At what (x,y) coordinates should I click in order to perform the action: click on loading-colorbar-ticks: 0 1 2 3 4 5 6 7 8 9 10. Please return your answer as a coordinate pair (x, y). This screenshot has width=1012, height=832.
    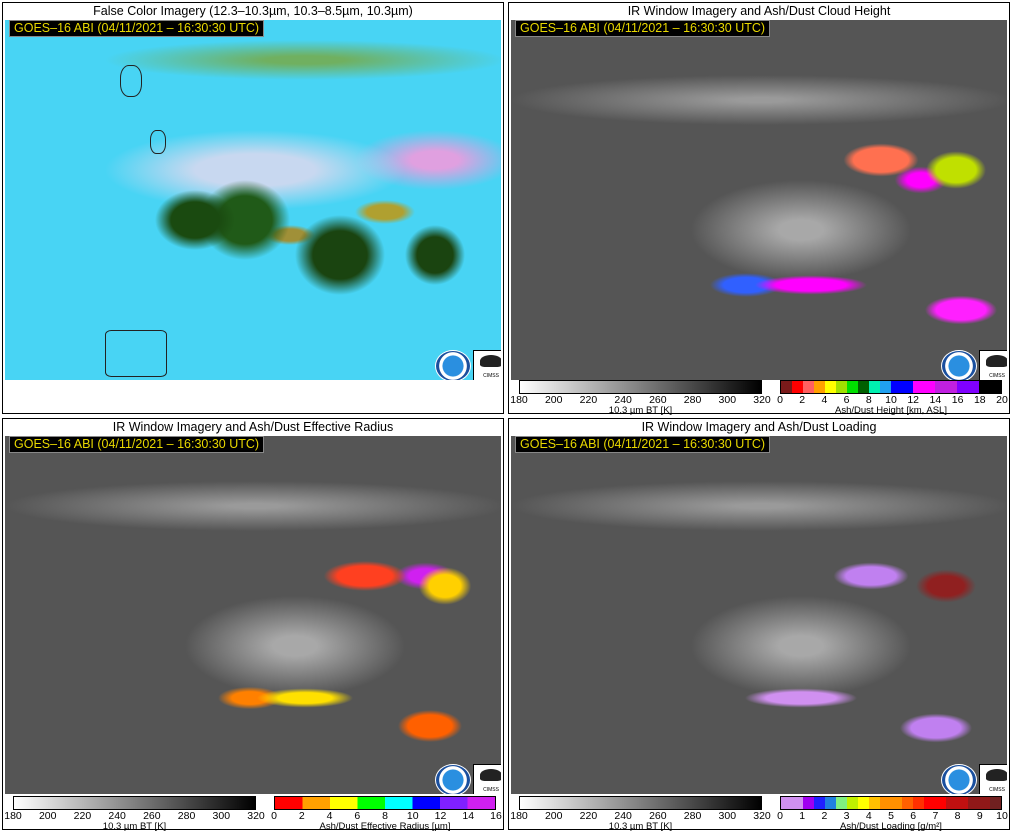
    Looking at the image, I should click on (892, 816).